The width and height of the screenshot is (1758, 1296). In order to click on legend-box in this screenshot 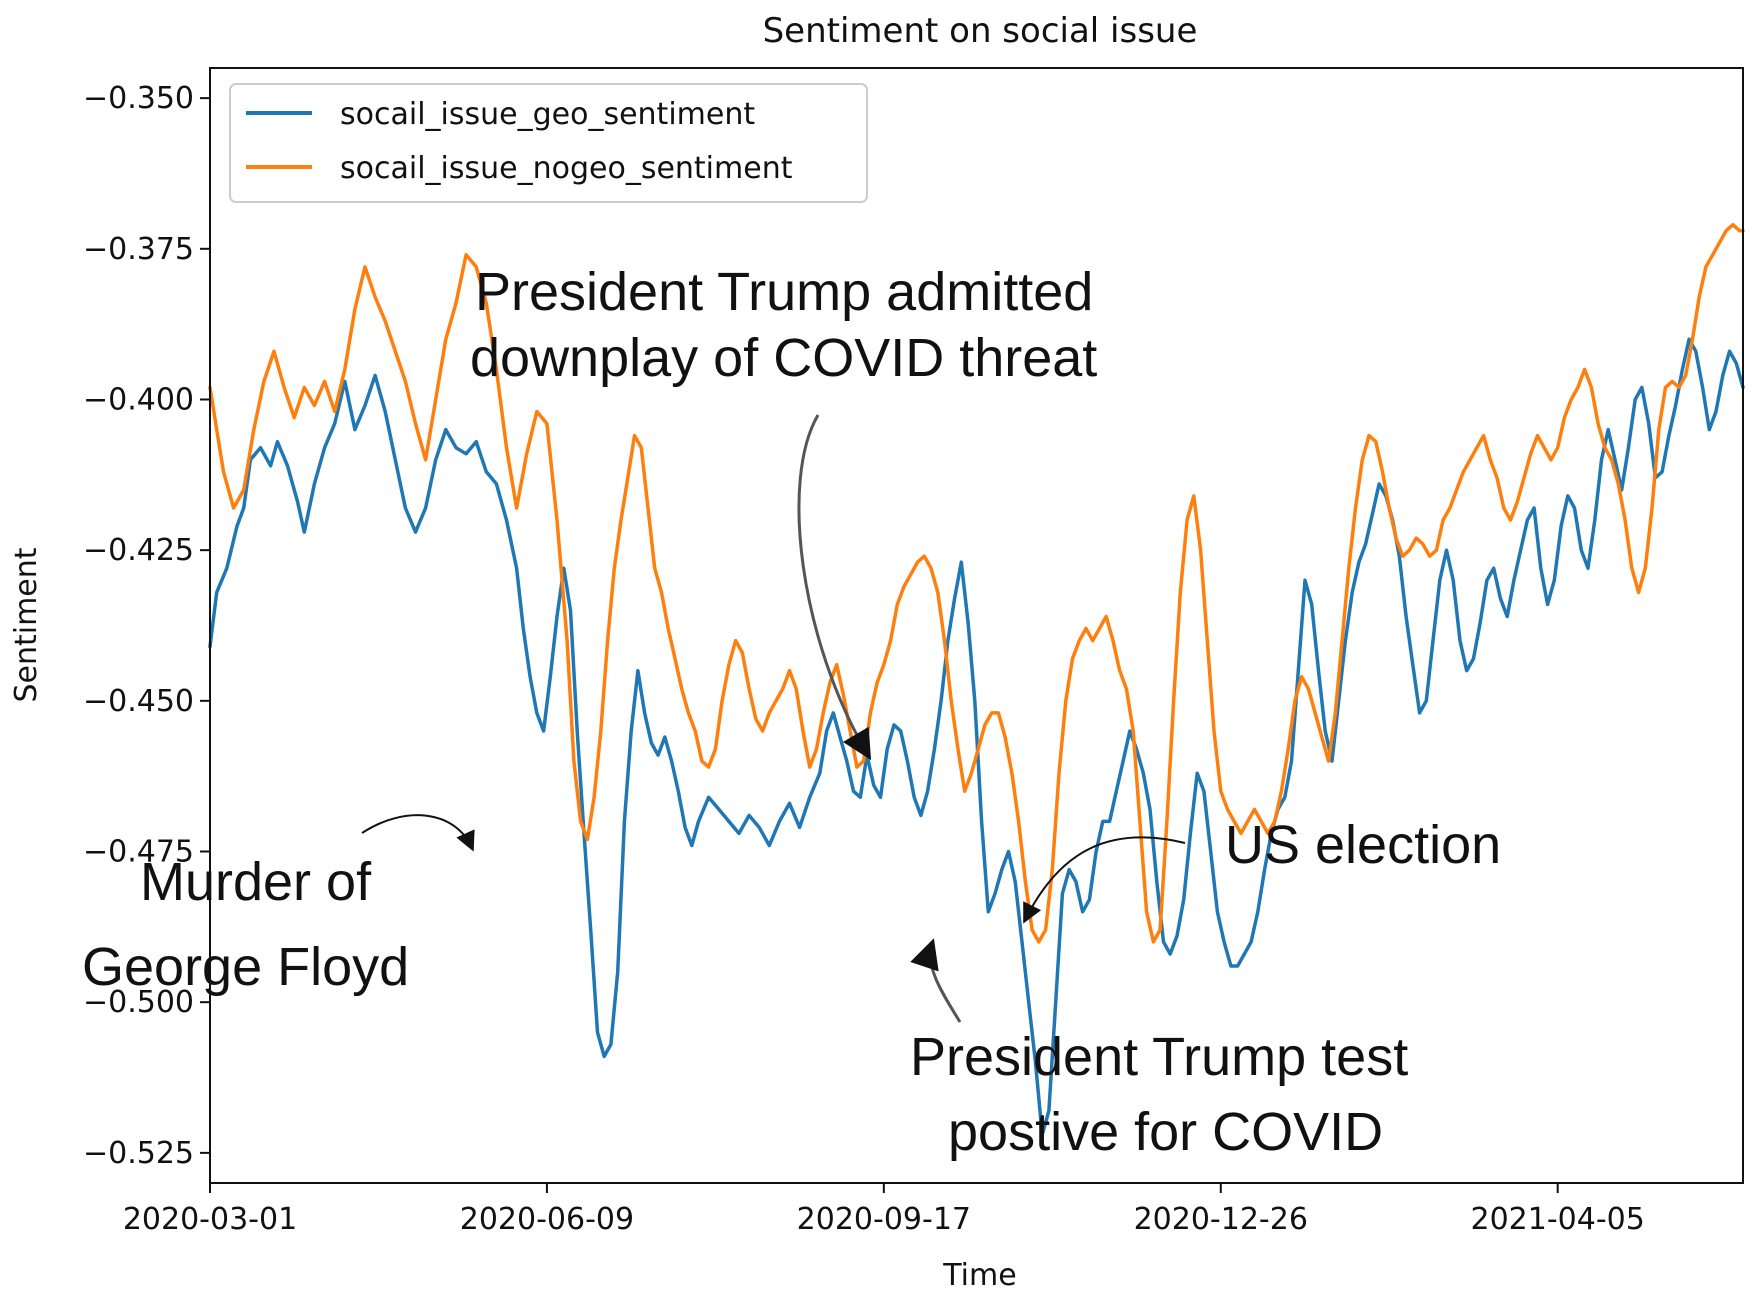, I will do `click(548, 143)`.